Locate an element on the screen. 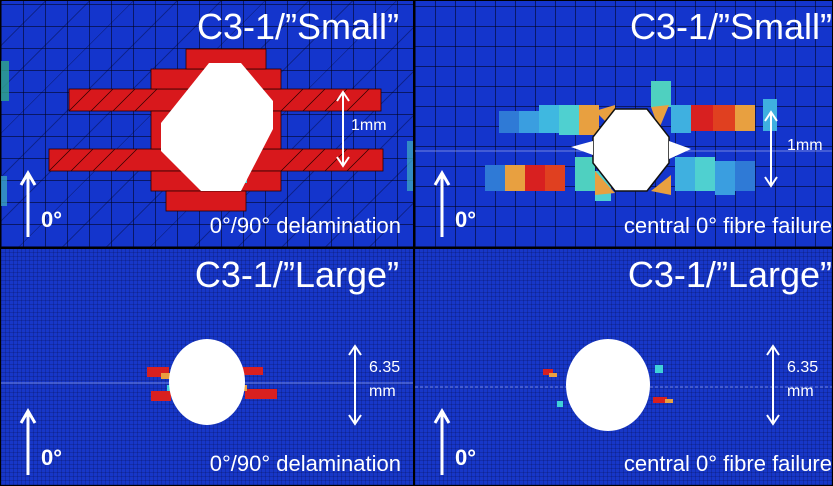  delamination-map is located at coordinates (207, 382).